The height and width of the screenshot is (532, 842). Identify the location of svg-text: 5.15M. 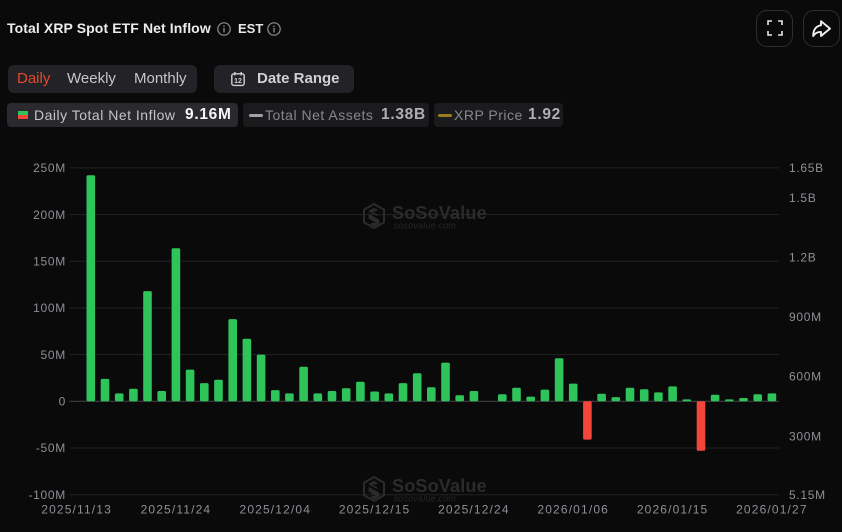
(807, 495).